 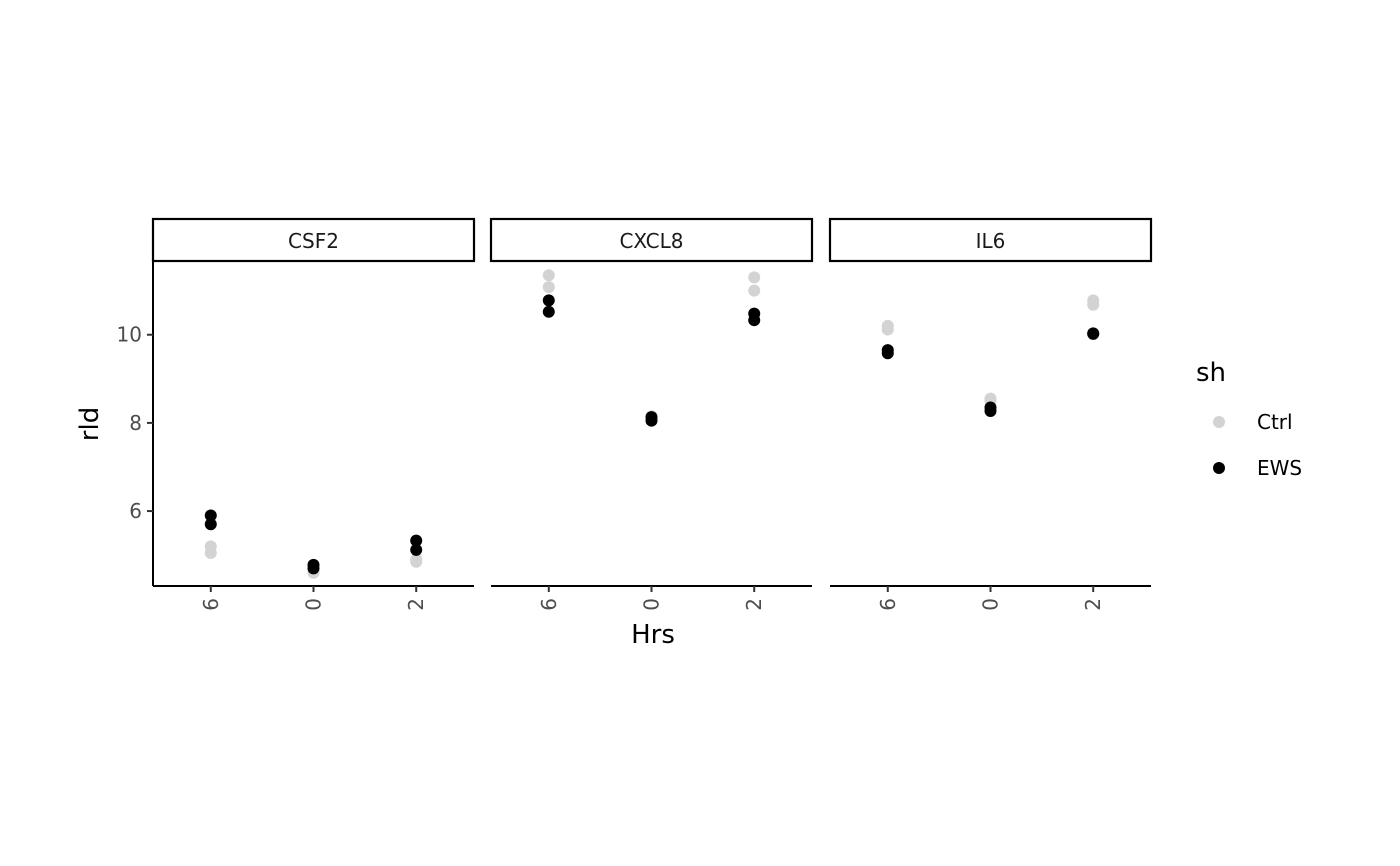 What do you see at coordinates (1257, 445) in the screenshot?
I see `legend-items: Ctrl EWS` at bounding box center [1257, 445].